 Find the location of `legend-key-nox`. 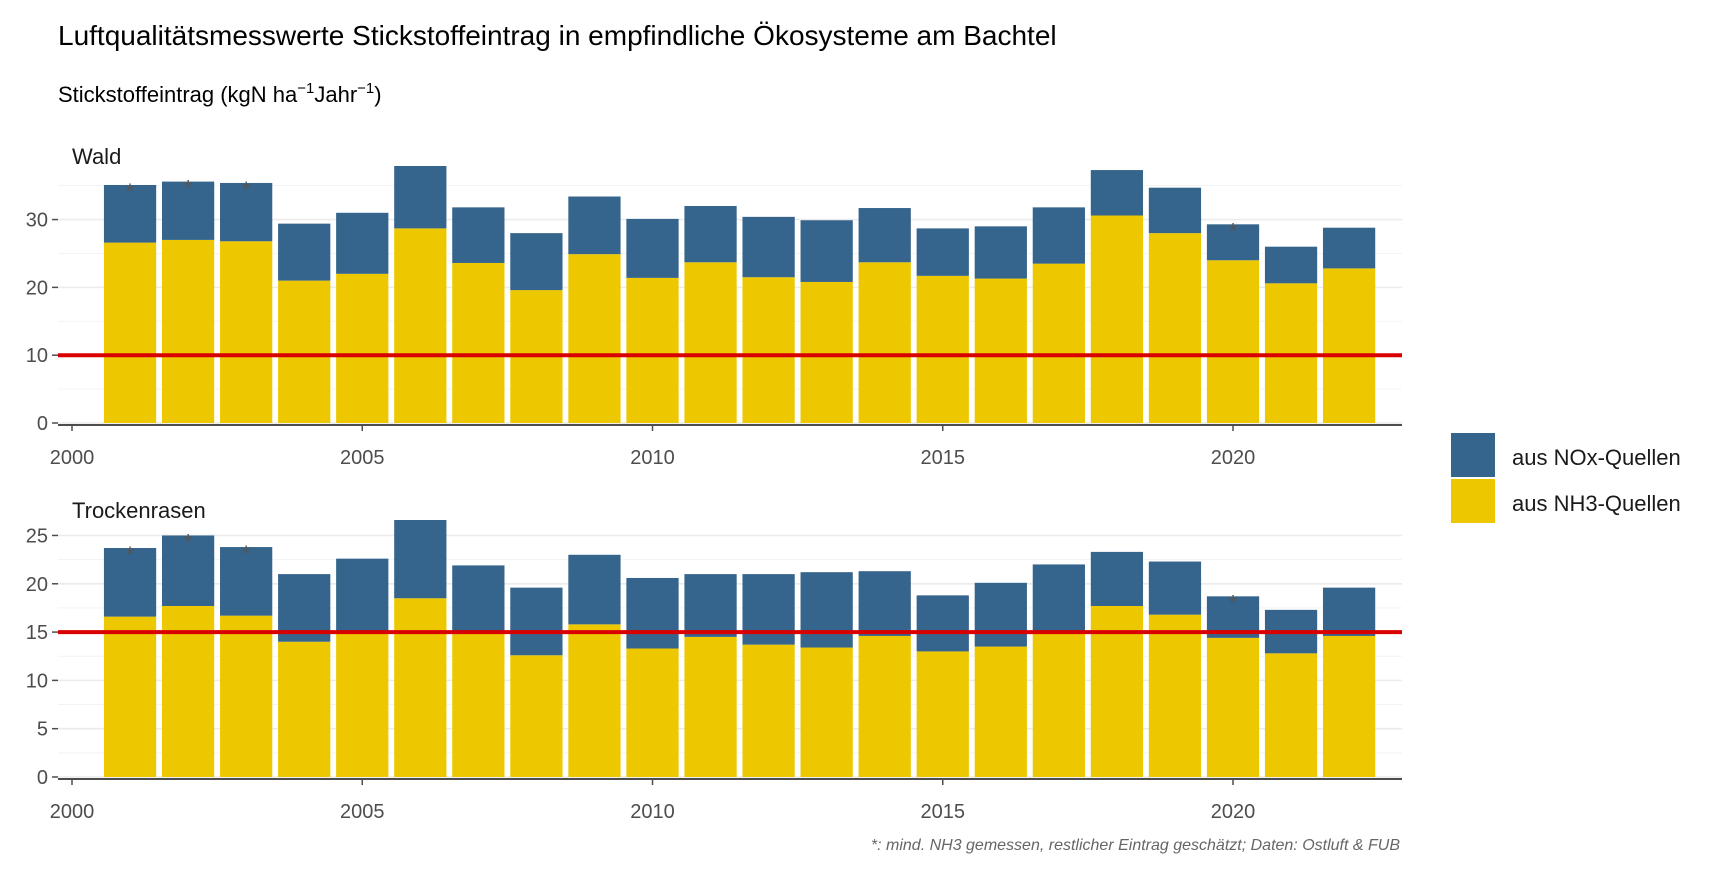

legend-key-nox is located at coordinates (1473, 455).